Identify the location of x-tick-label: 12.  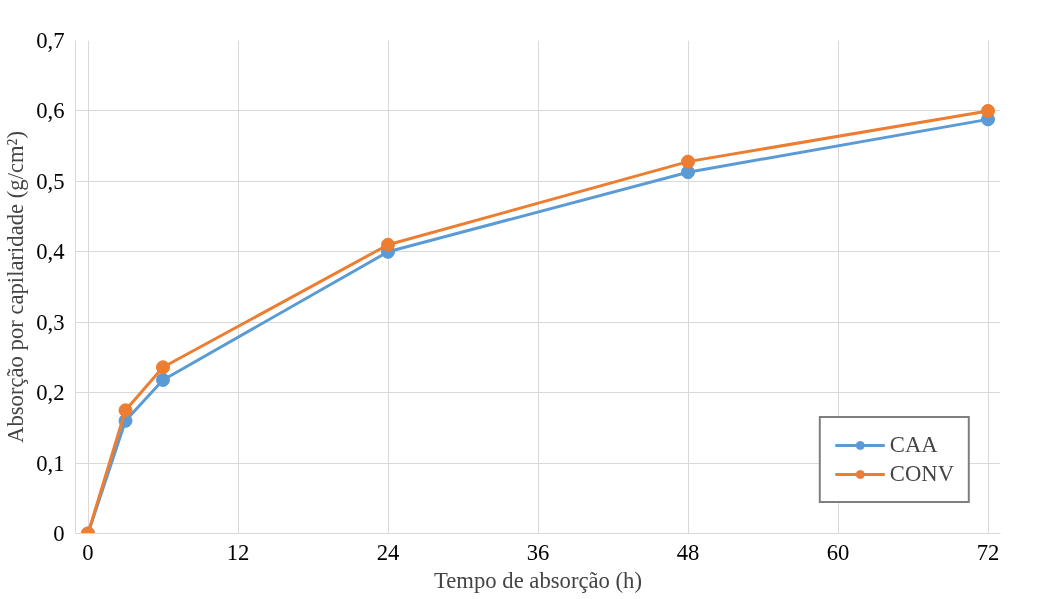
(238, 552).